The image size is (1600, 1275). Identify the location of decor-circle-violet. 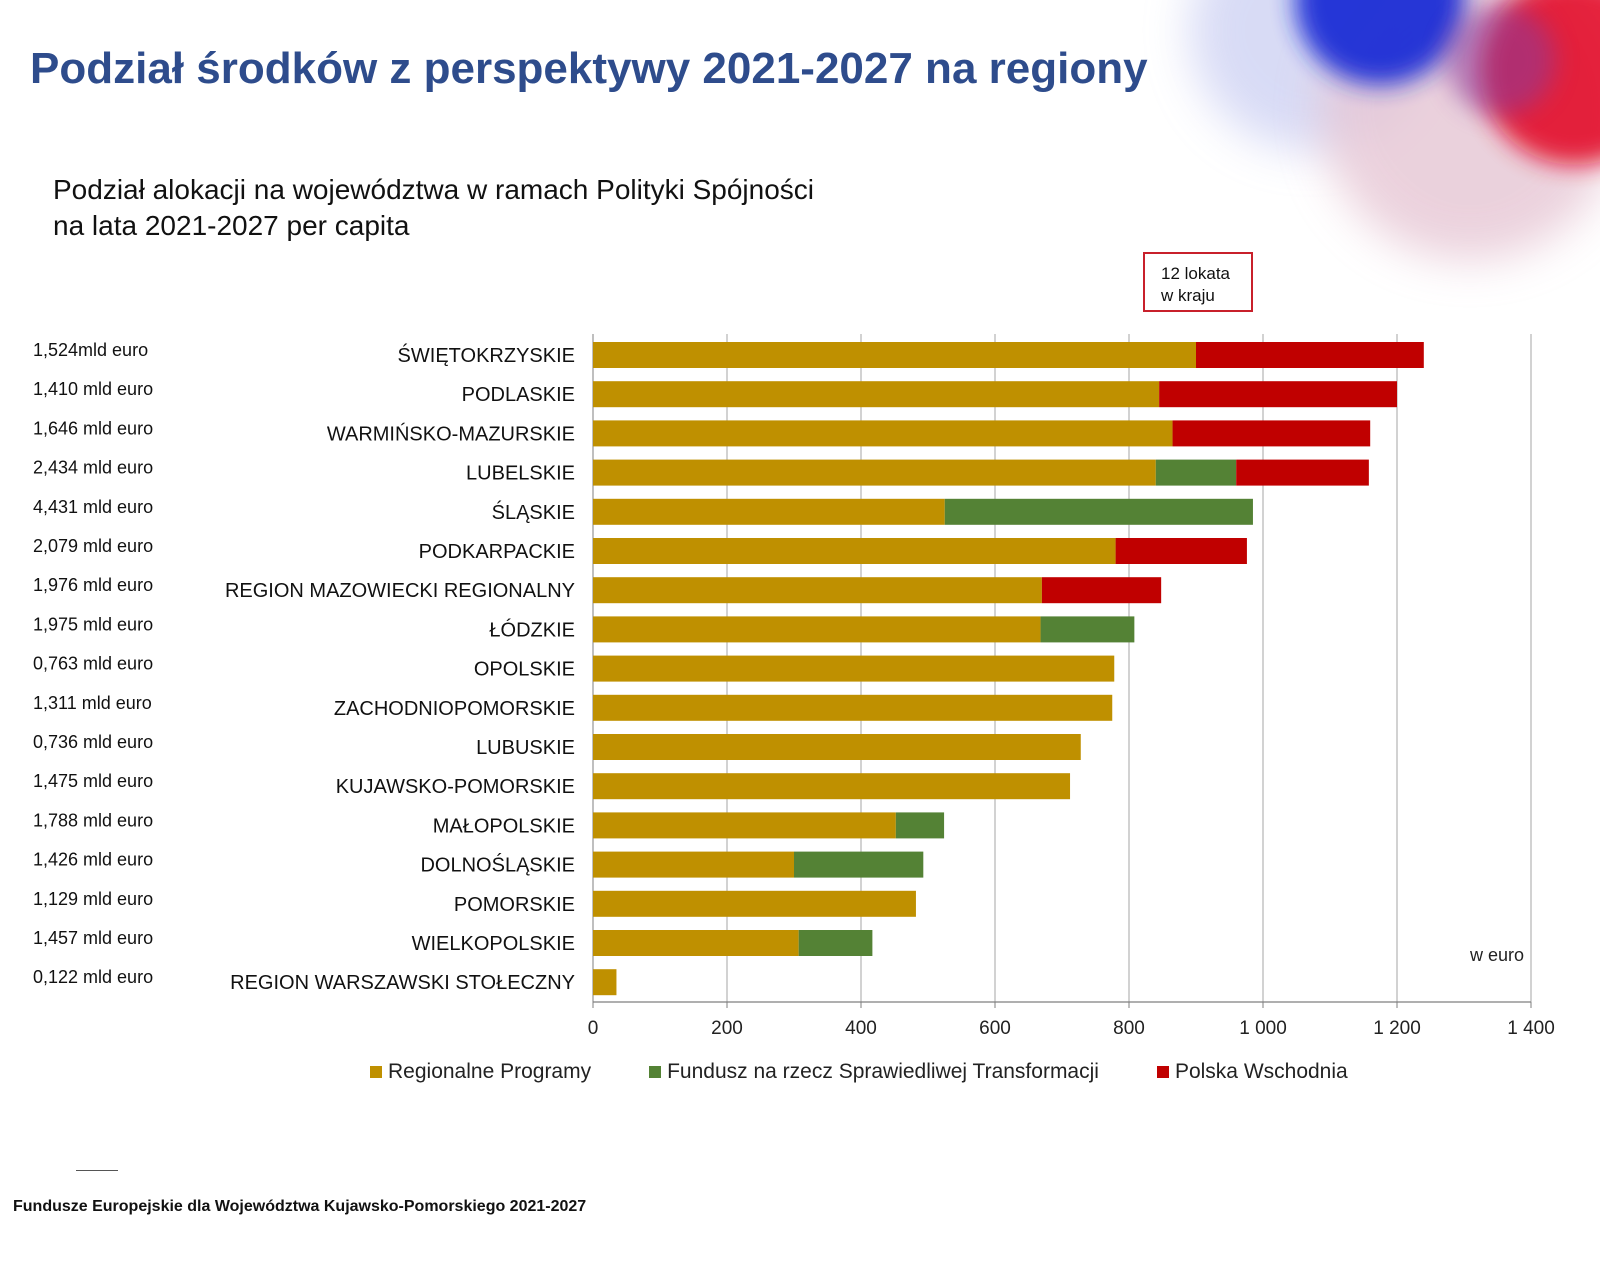
(1500, 60).